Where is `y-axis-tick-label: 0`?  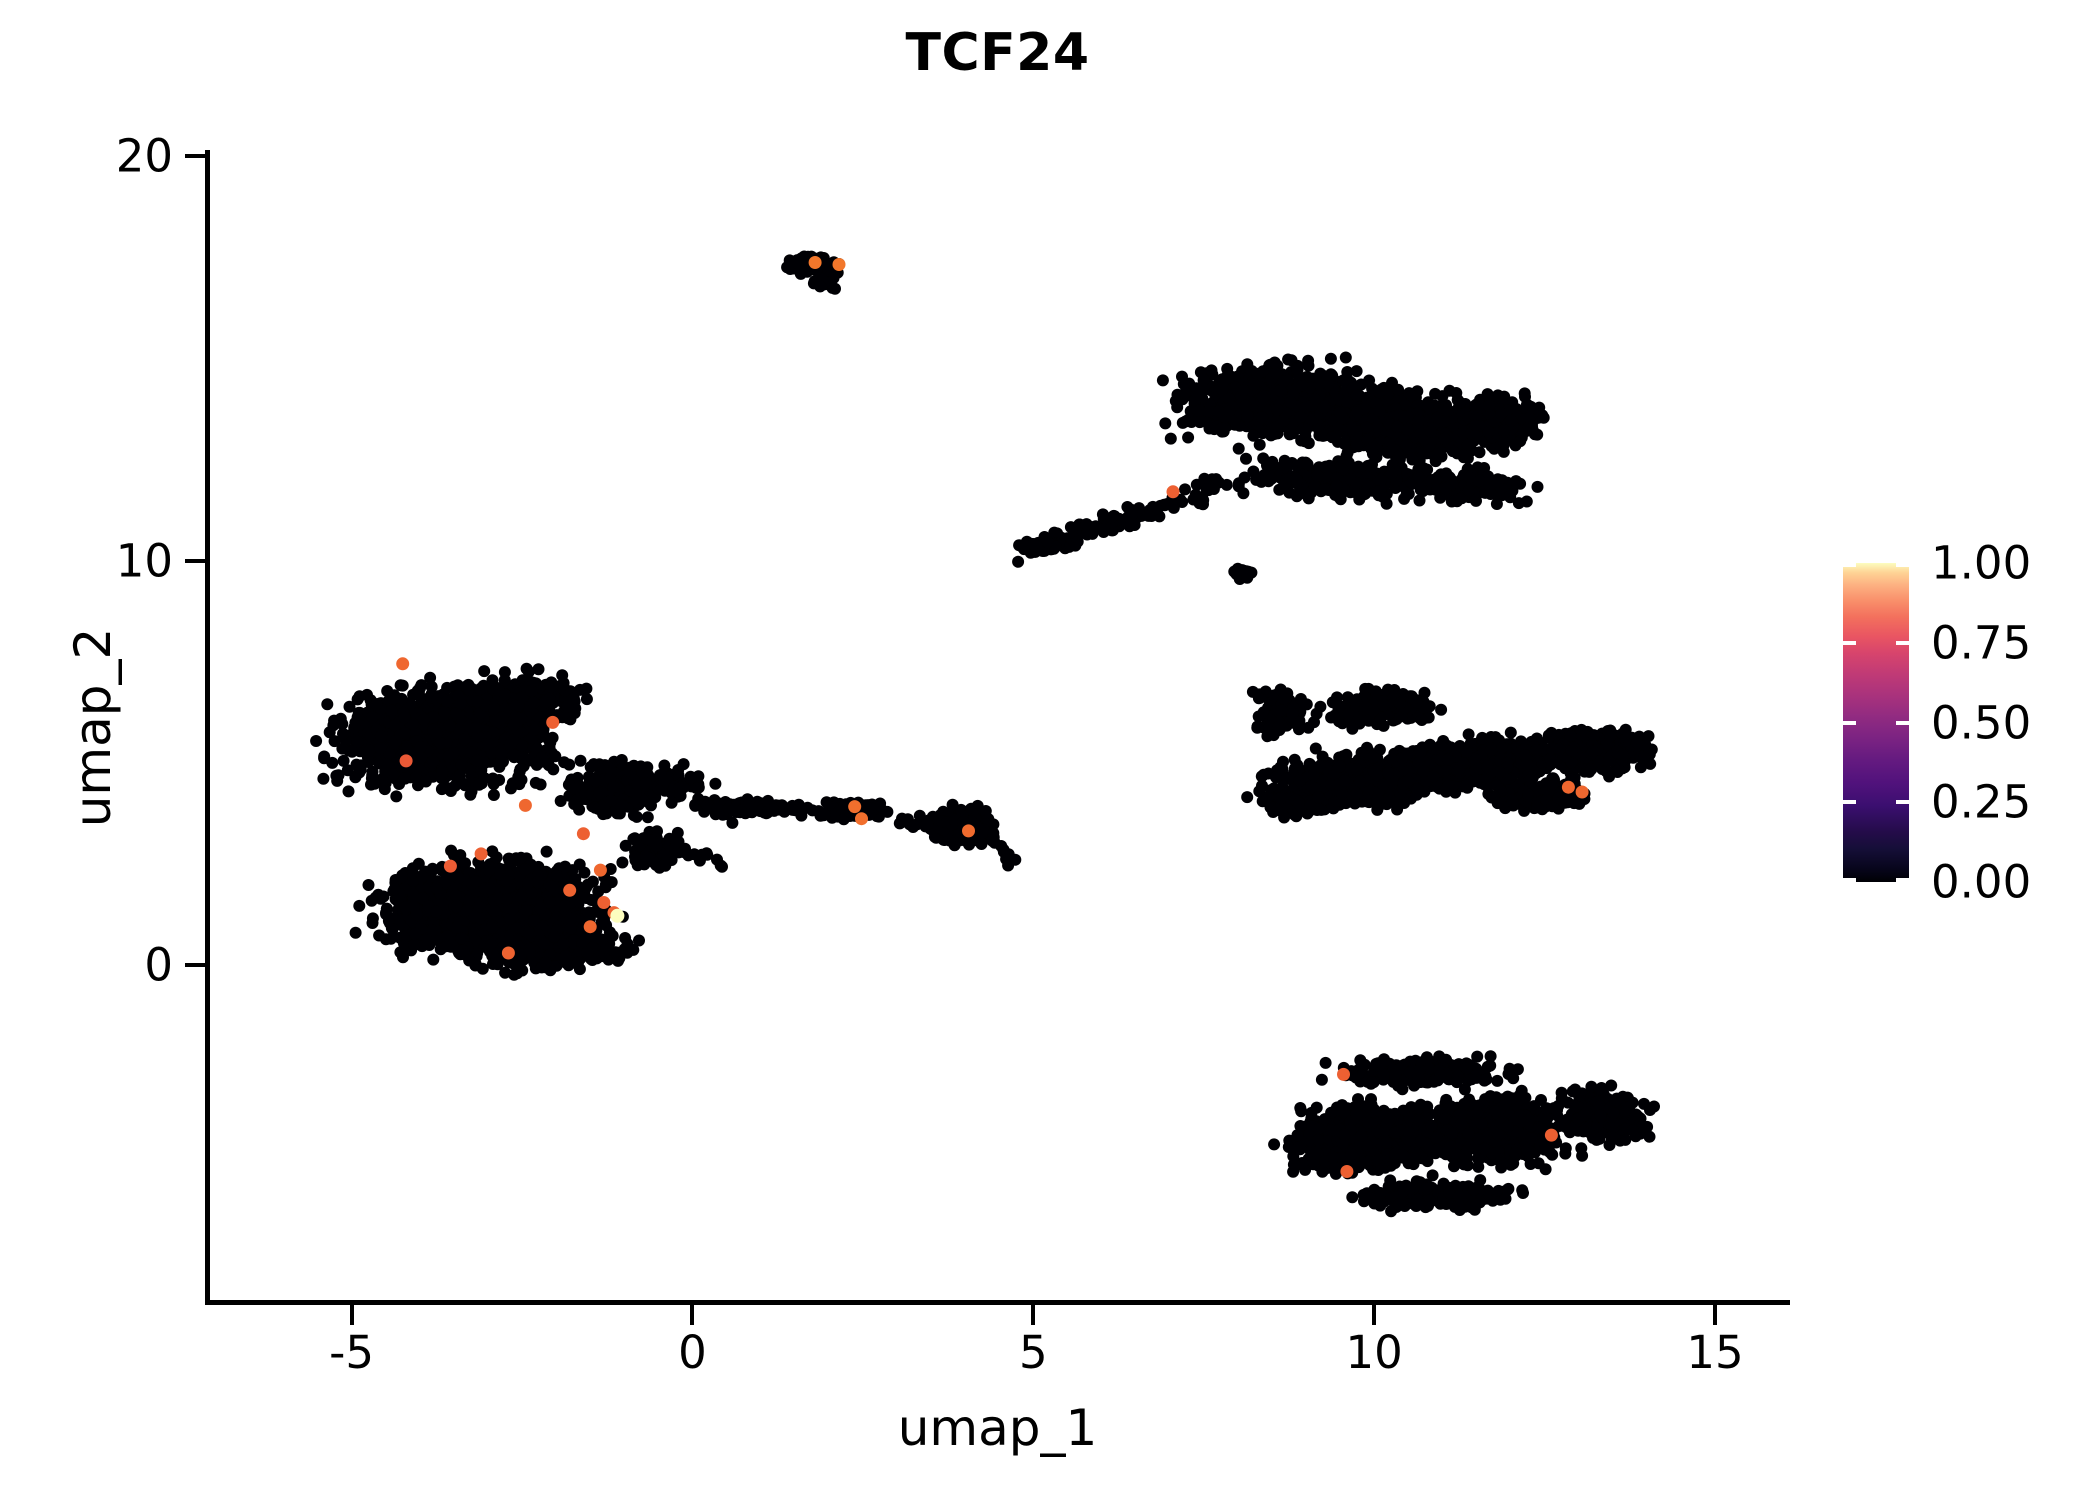
y-axis-tick-label: 0 is located at coordinates (158, 965).